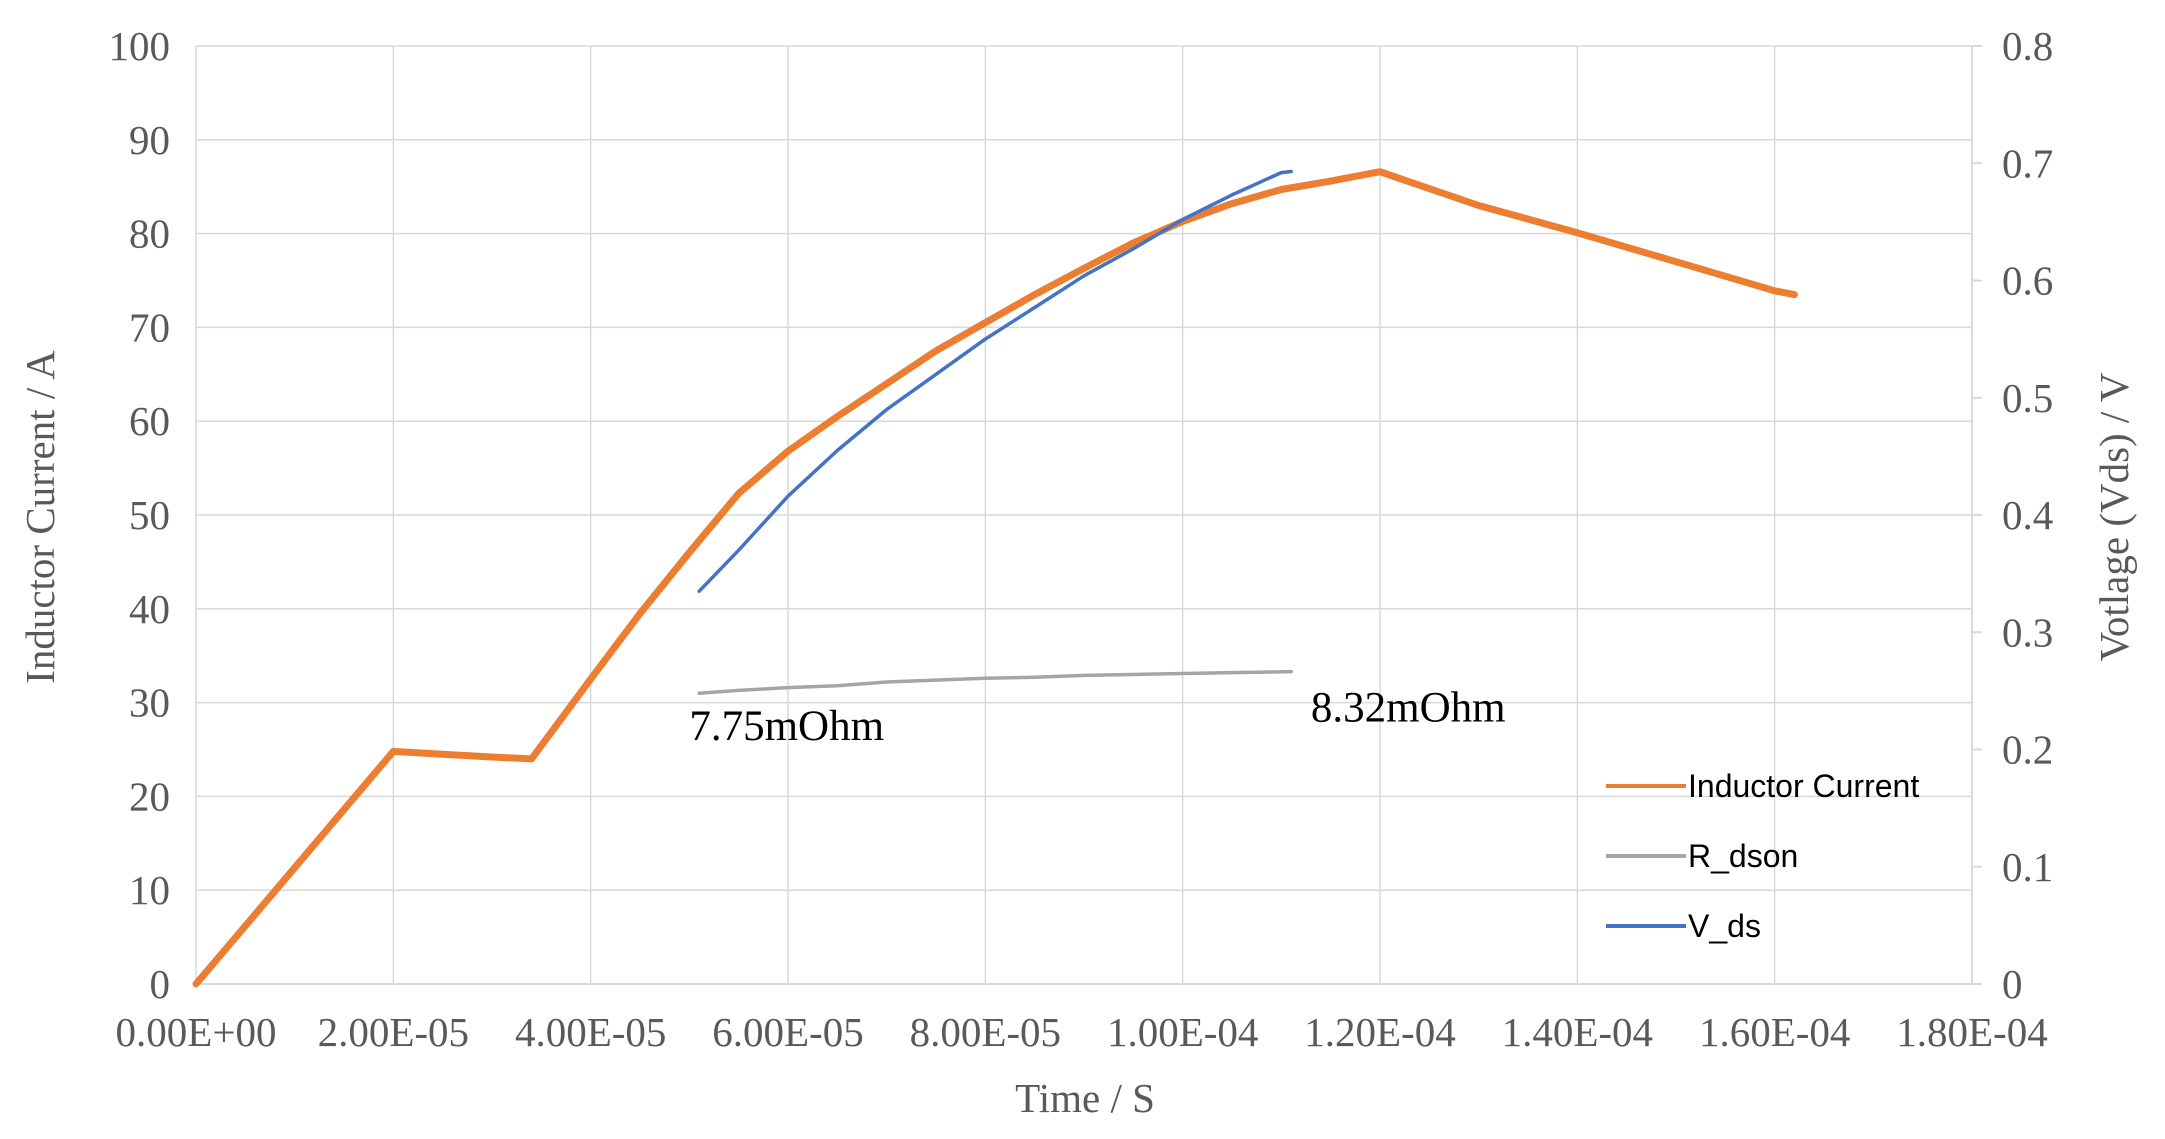 The image size is (2165, 1139). What do you see at coordinates (2027, 867) in the screenshot?
I see `y2-tick-label: 0.1` at bounding box center [2027, 867].